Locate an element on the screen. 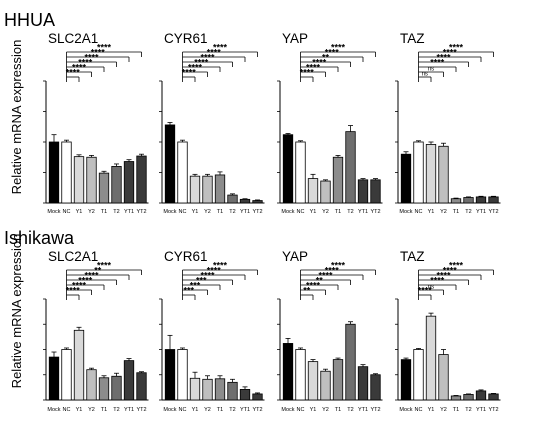 This screenshot has width=550, height=423. significance-label: ns is located at coordinates (431, 70).